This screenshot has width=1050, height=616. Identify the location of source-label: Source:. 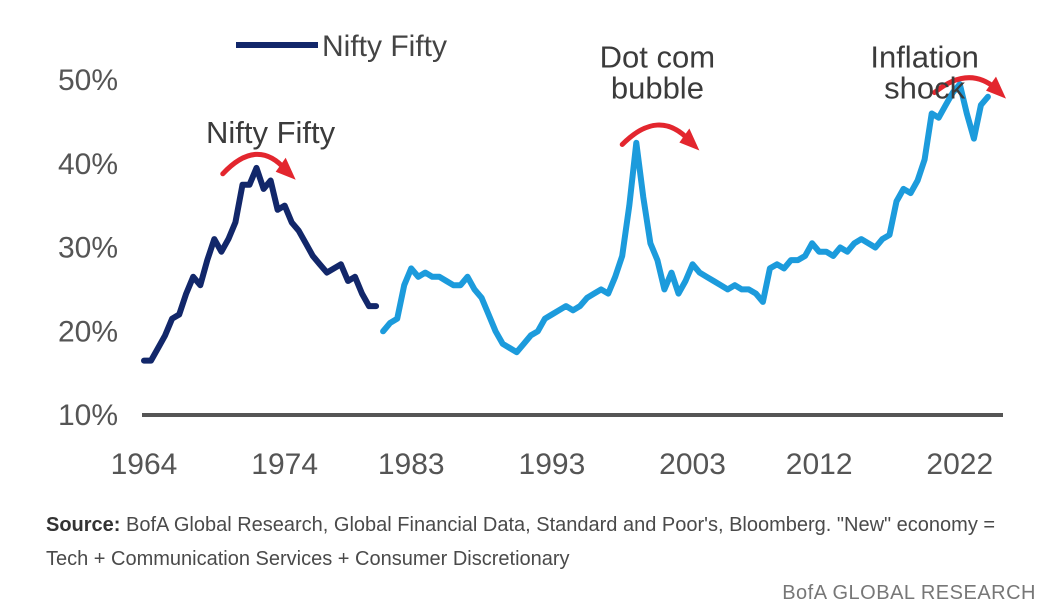
(83, 525).